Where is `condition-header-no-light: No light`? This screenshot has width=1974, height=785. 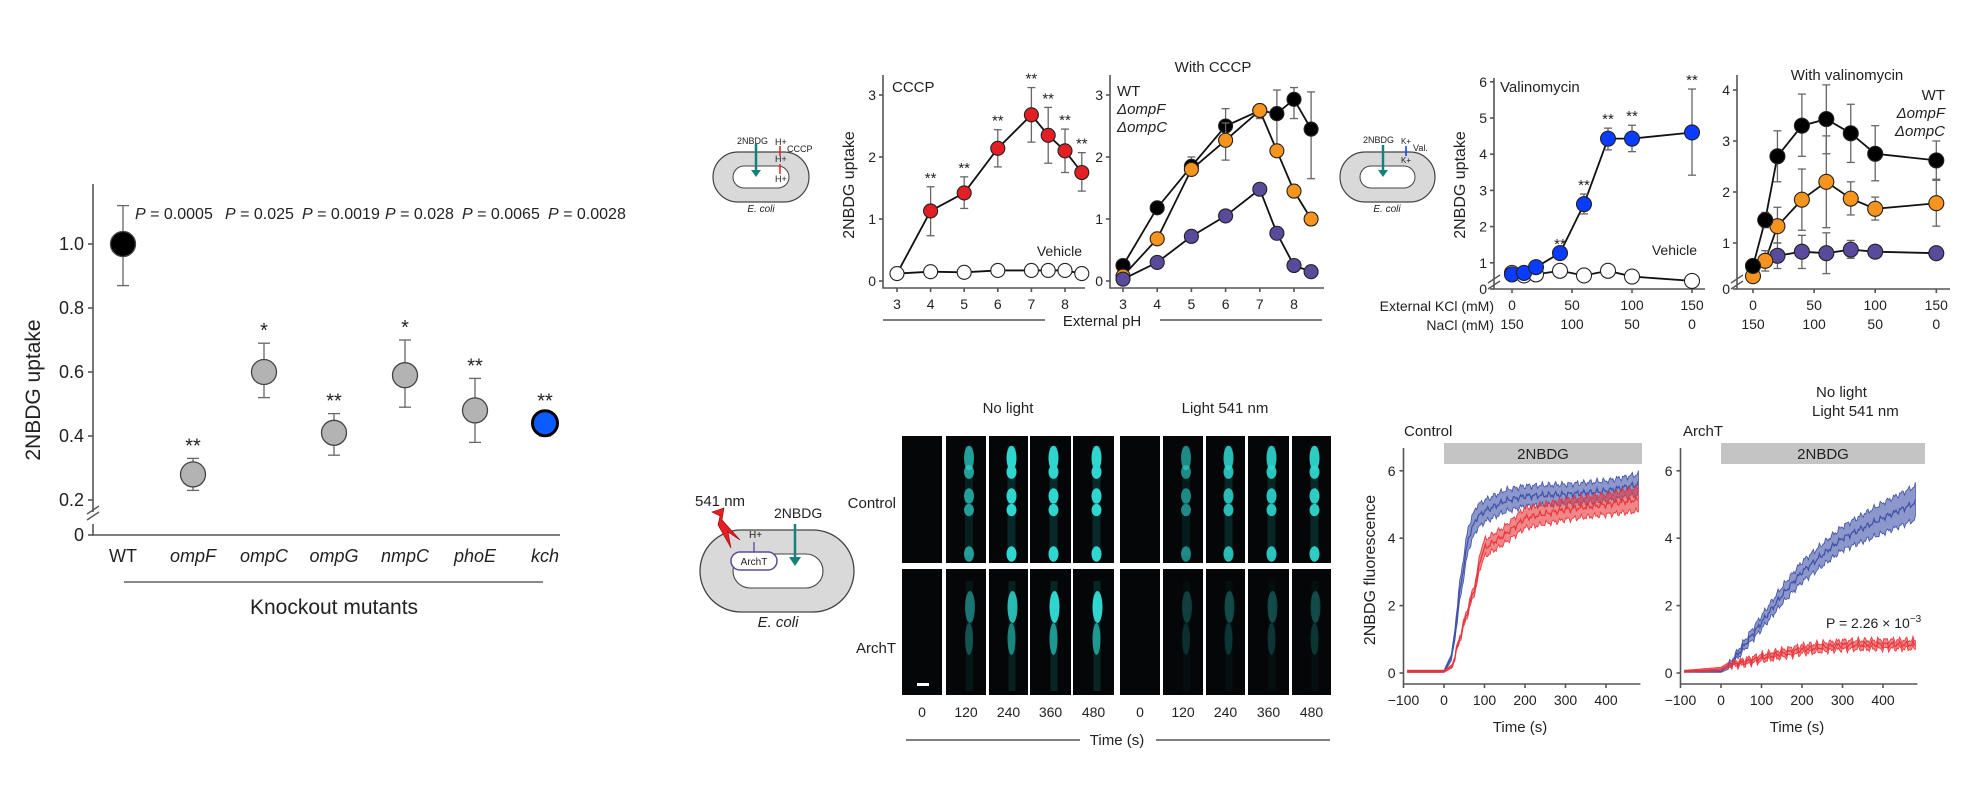 condition-header-no-light: No light is located at coordinates (1009, 408).